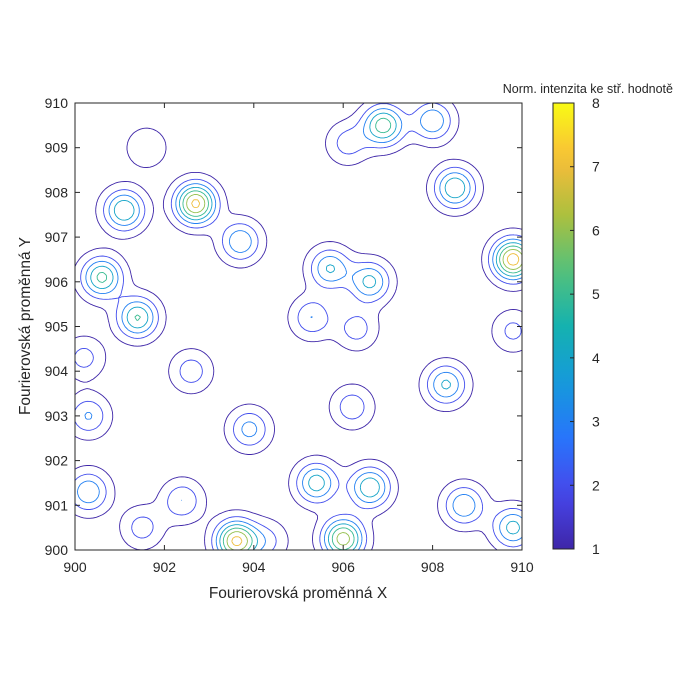 This screenshot has width=675, height=675. I want to click on colorbar-tick-label: 2, so click(596, 485).